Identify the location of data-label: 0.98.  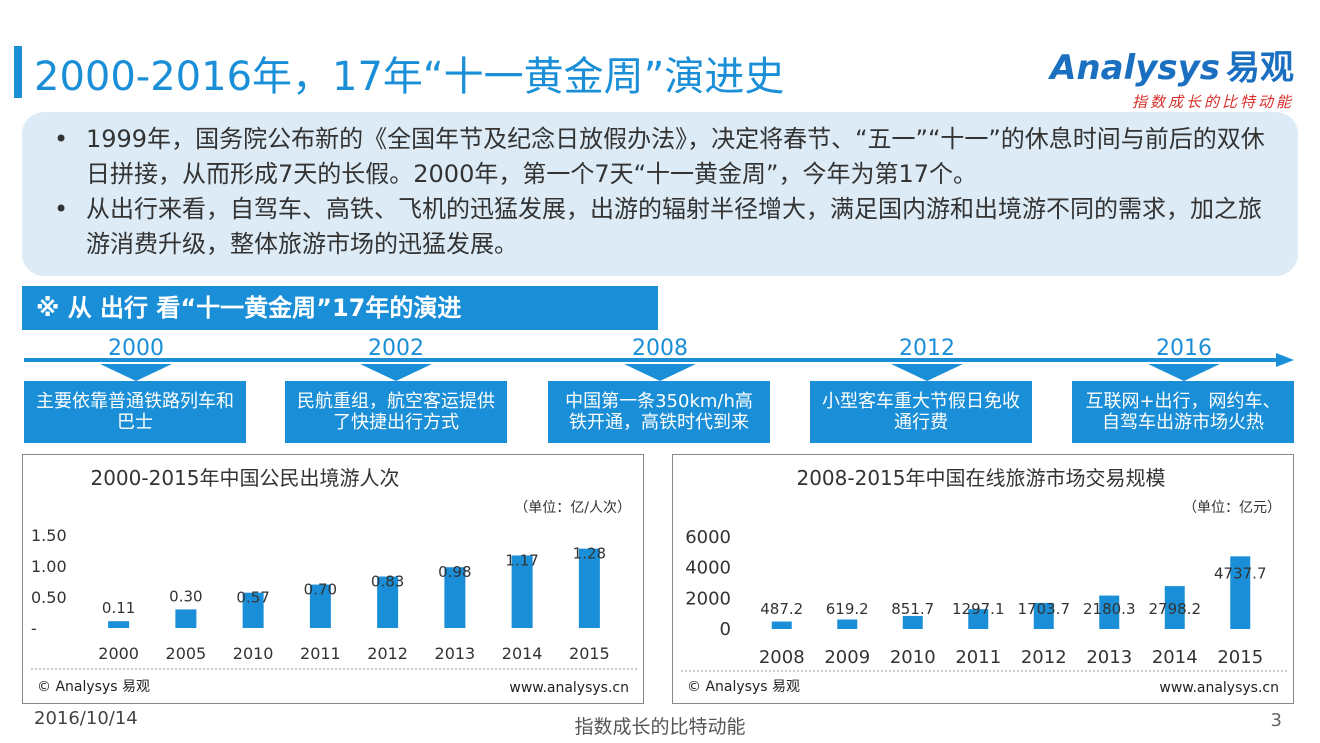
(454, 572).